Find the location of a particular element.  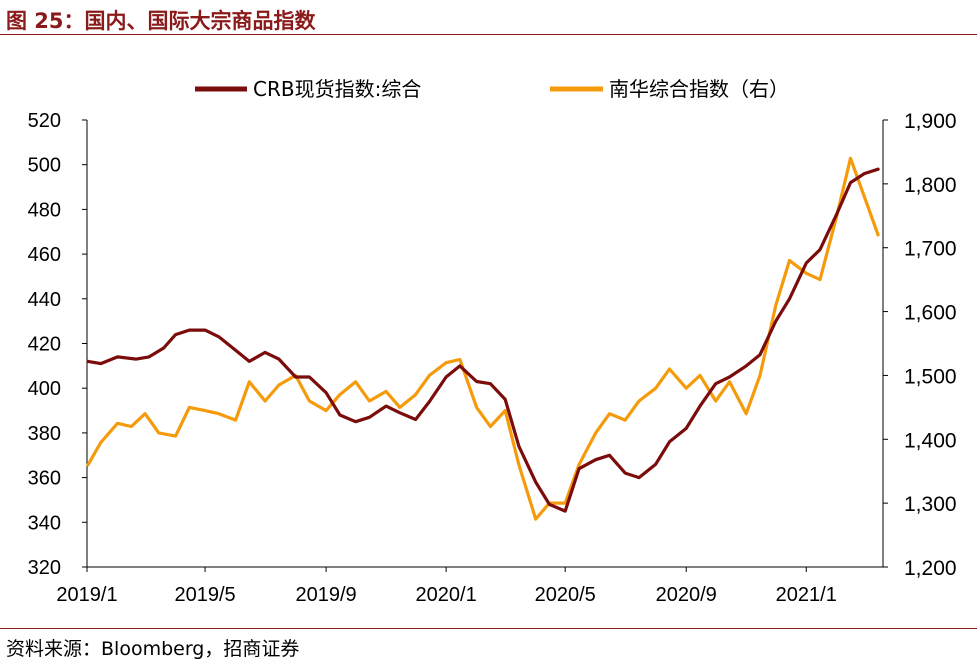

left-tick-label: 420 is located at coordinates (44, 345).